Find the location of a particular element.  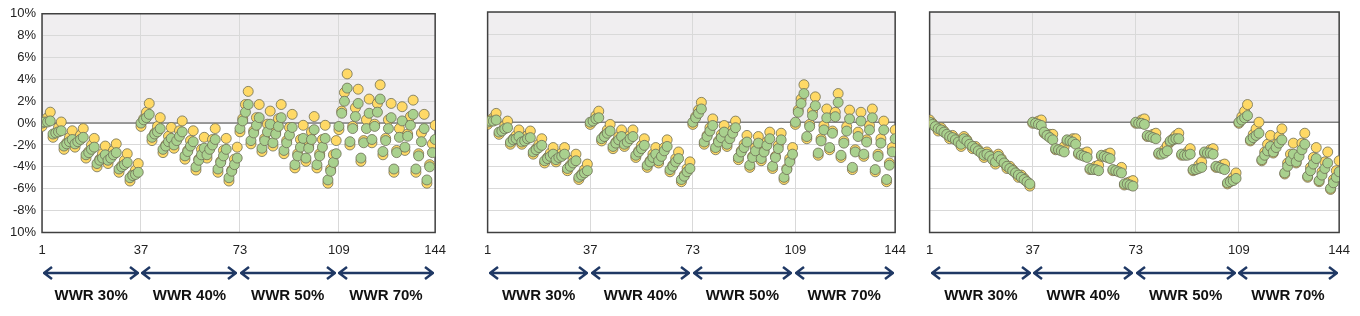

y-tick-label: -8% is located at coordinates (24, 210).